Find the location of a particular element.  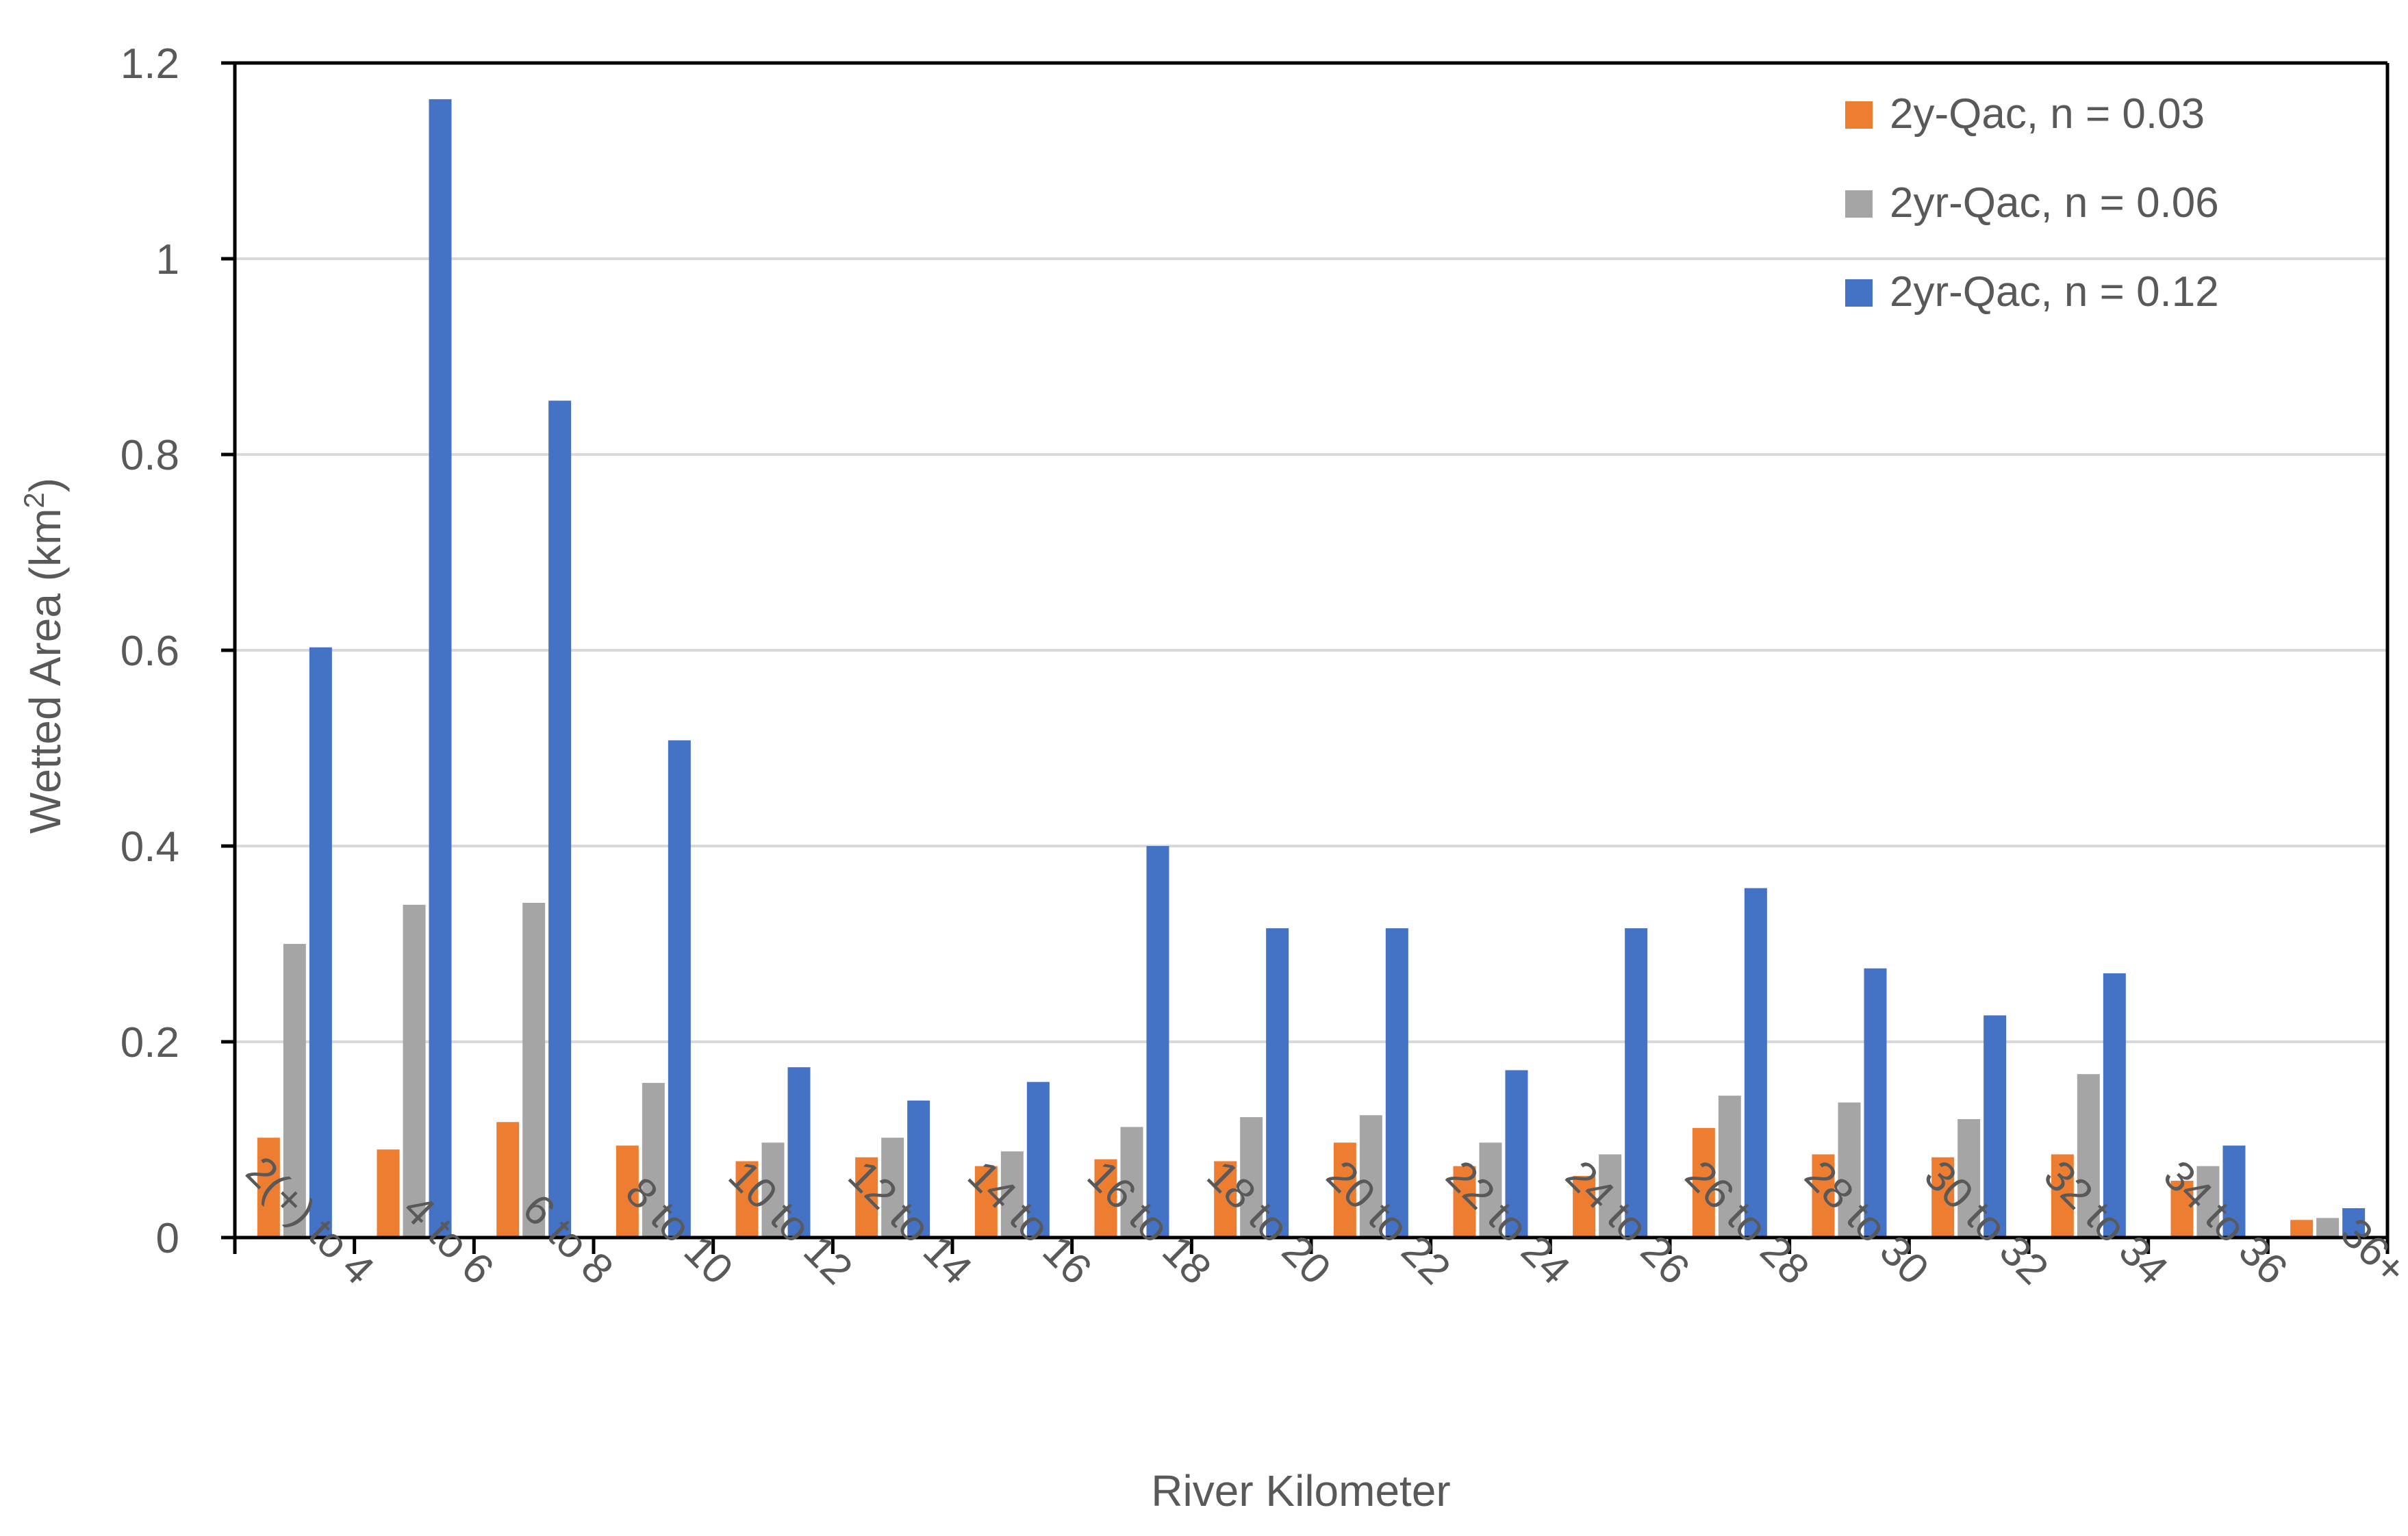

y-axis-title-superscript: 2 is located at coordinates (34, 500).